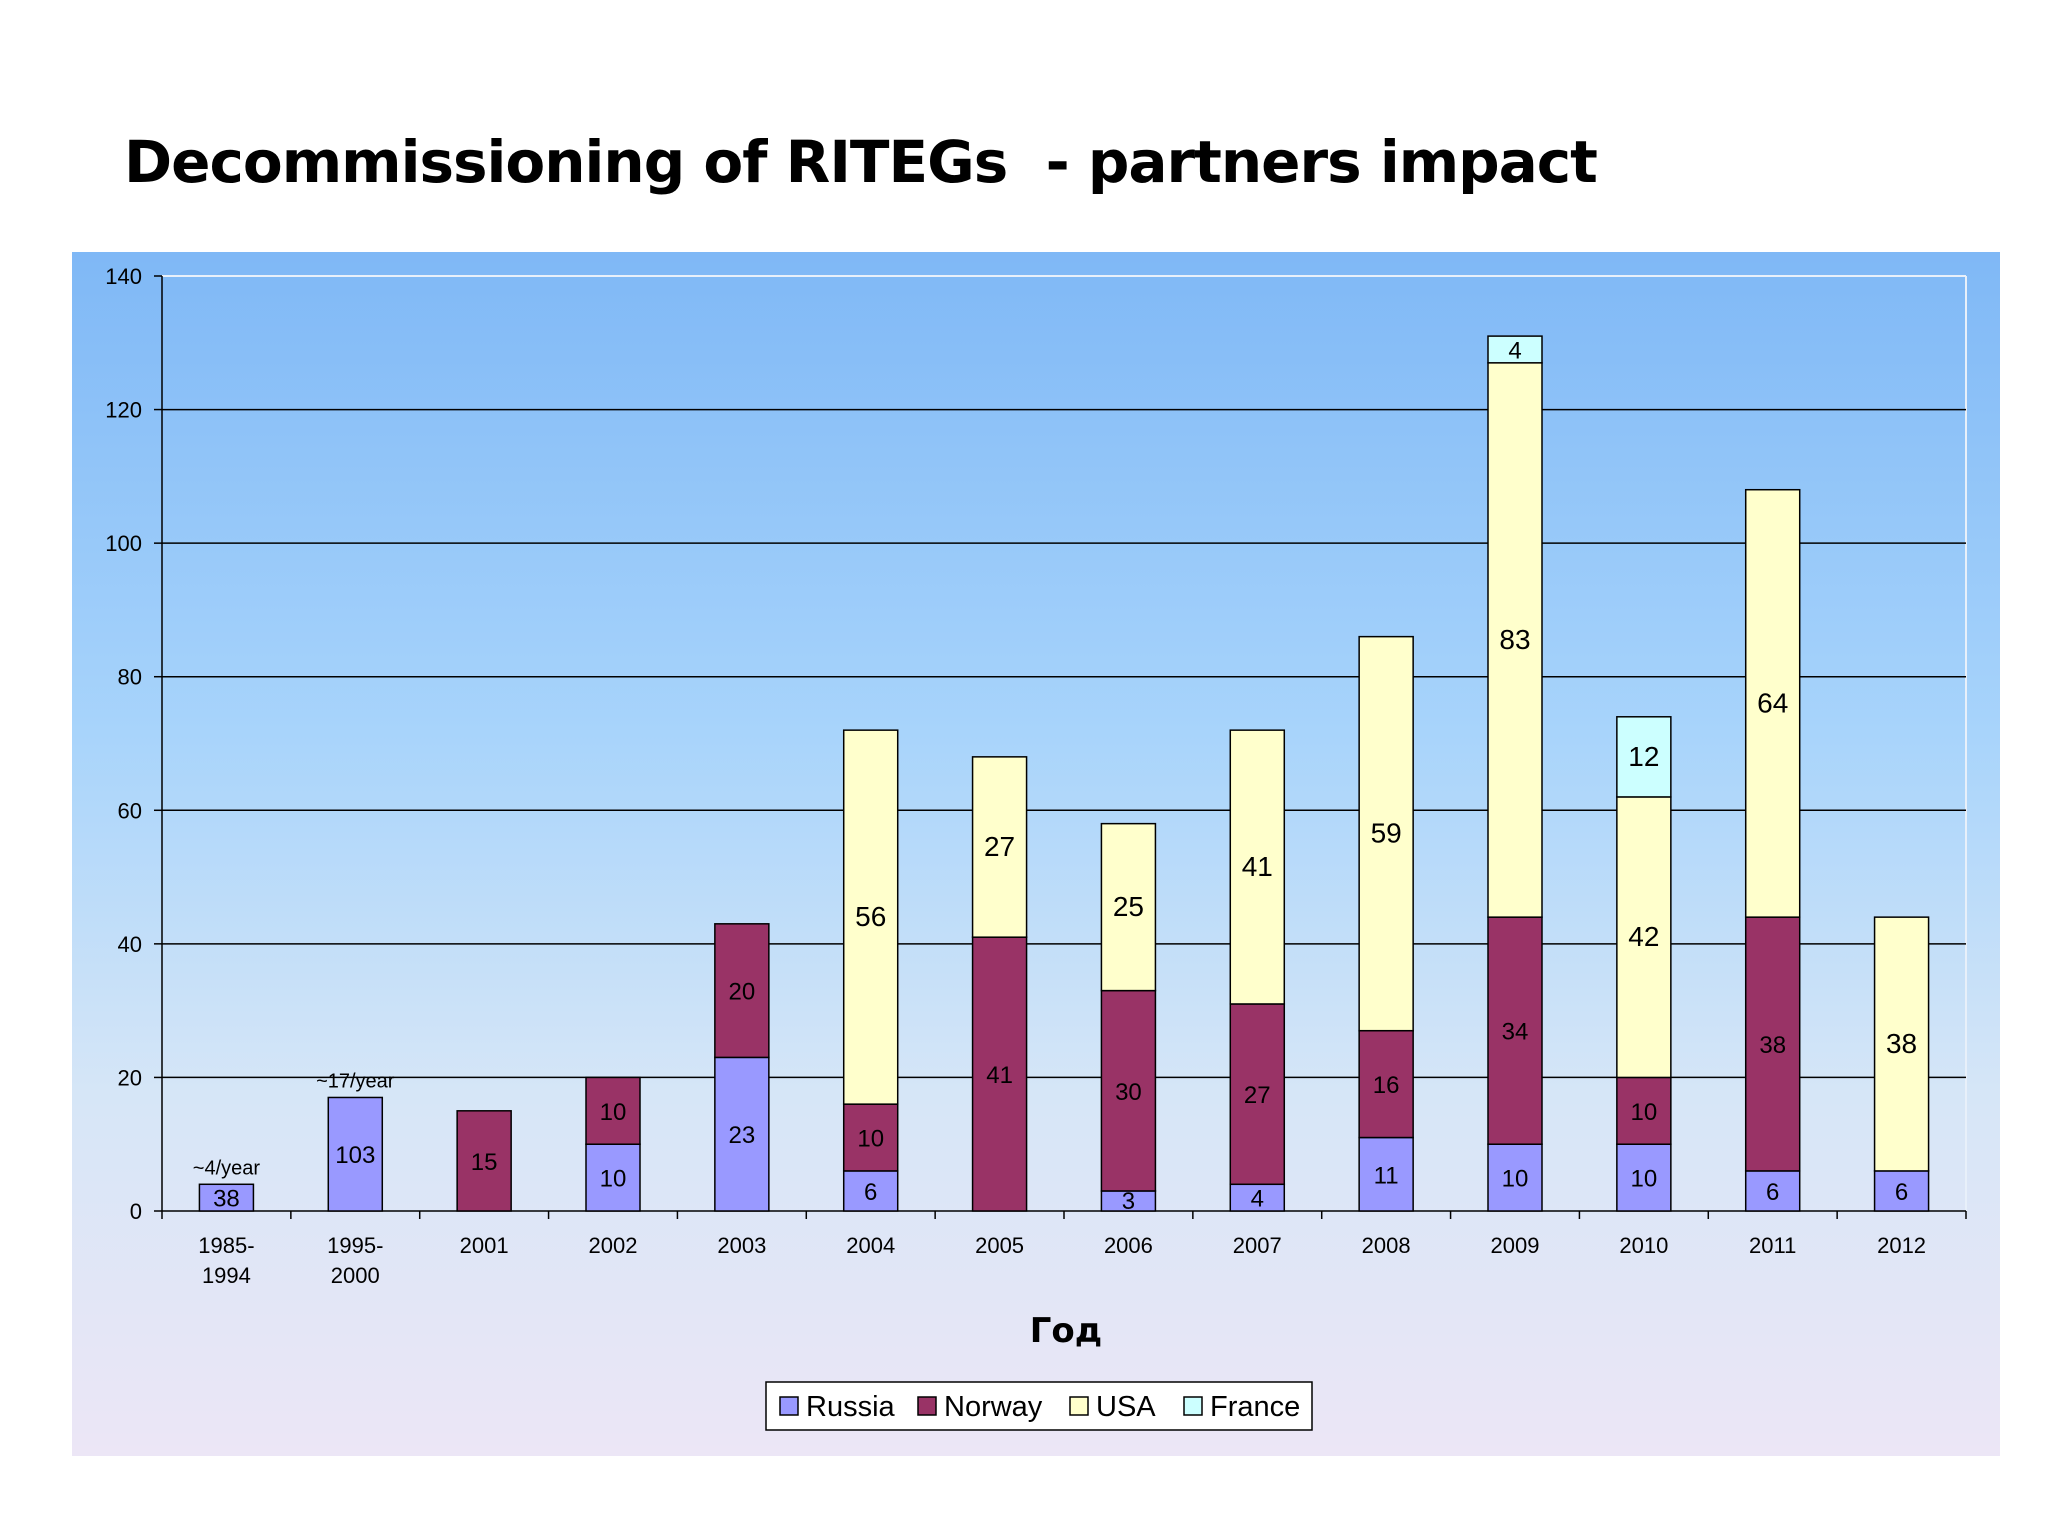 This screenshot has height=1536, width=2048. Describe the element at coordinates (1255, 1407) in the screenshot. I see `legend-label-france: France` at that location.